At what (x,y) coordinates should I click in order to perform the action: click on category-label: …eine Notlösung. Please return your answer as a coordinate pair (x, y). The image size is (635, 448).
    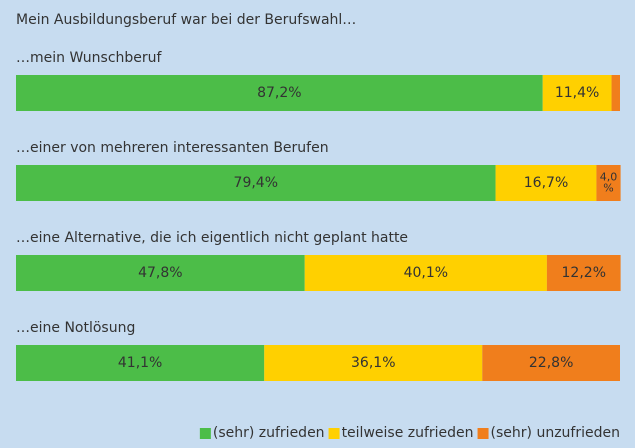
    Looking at the image, I should click on (75, 328).